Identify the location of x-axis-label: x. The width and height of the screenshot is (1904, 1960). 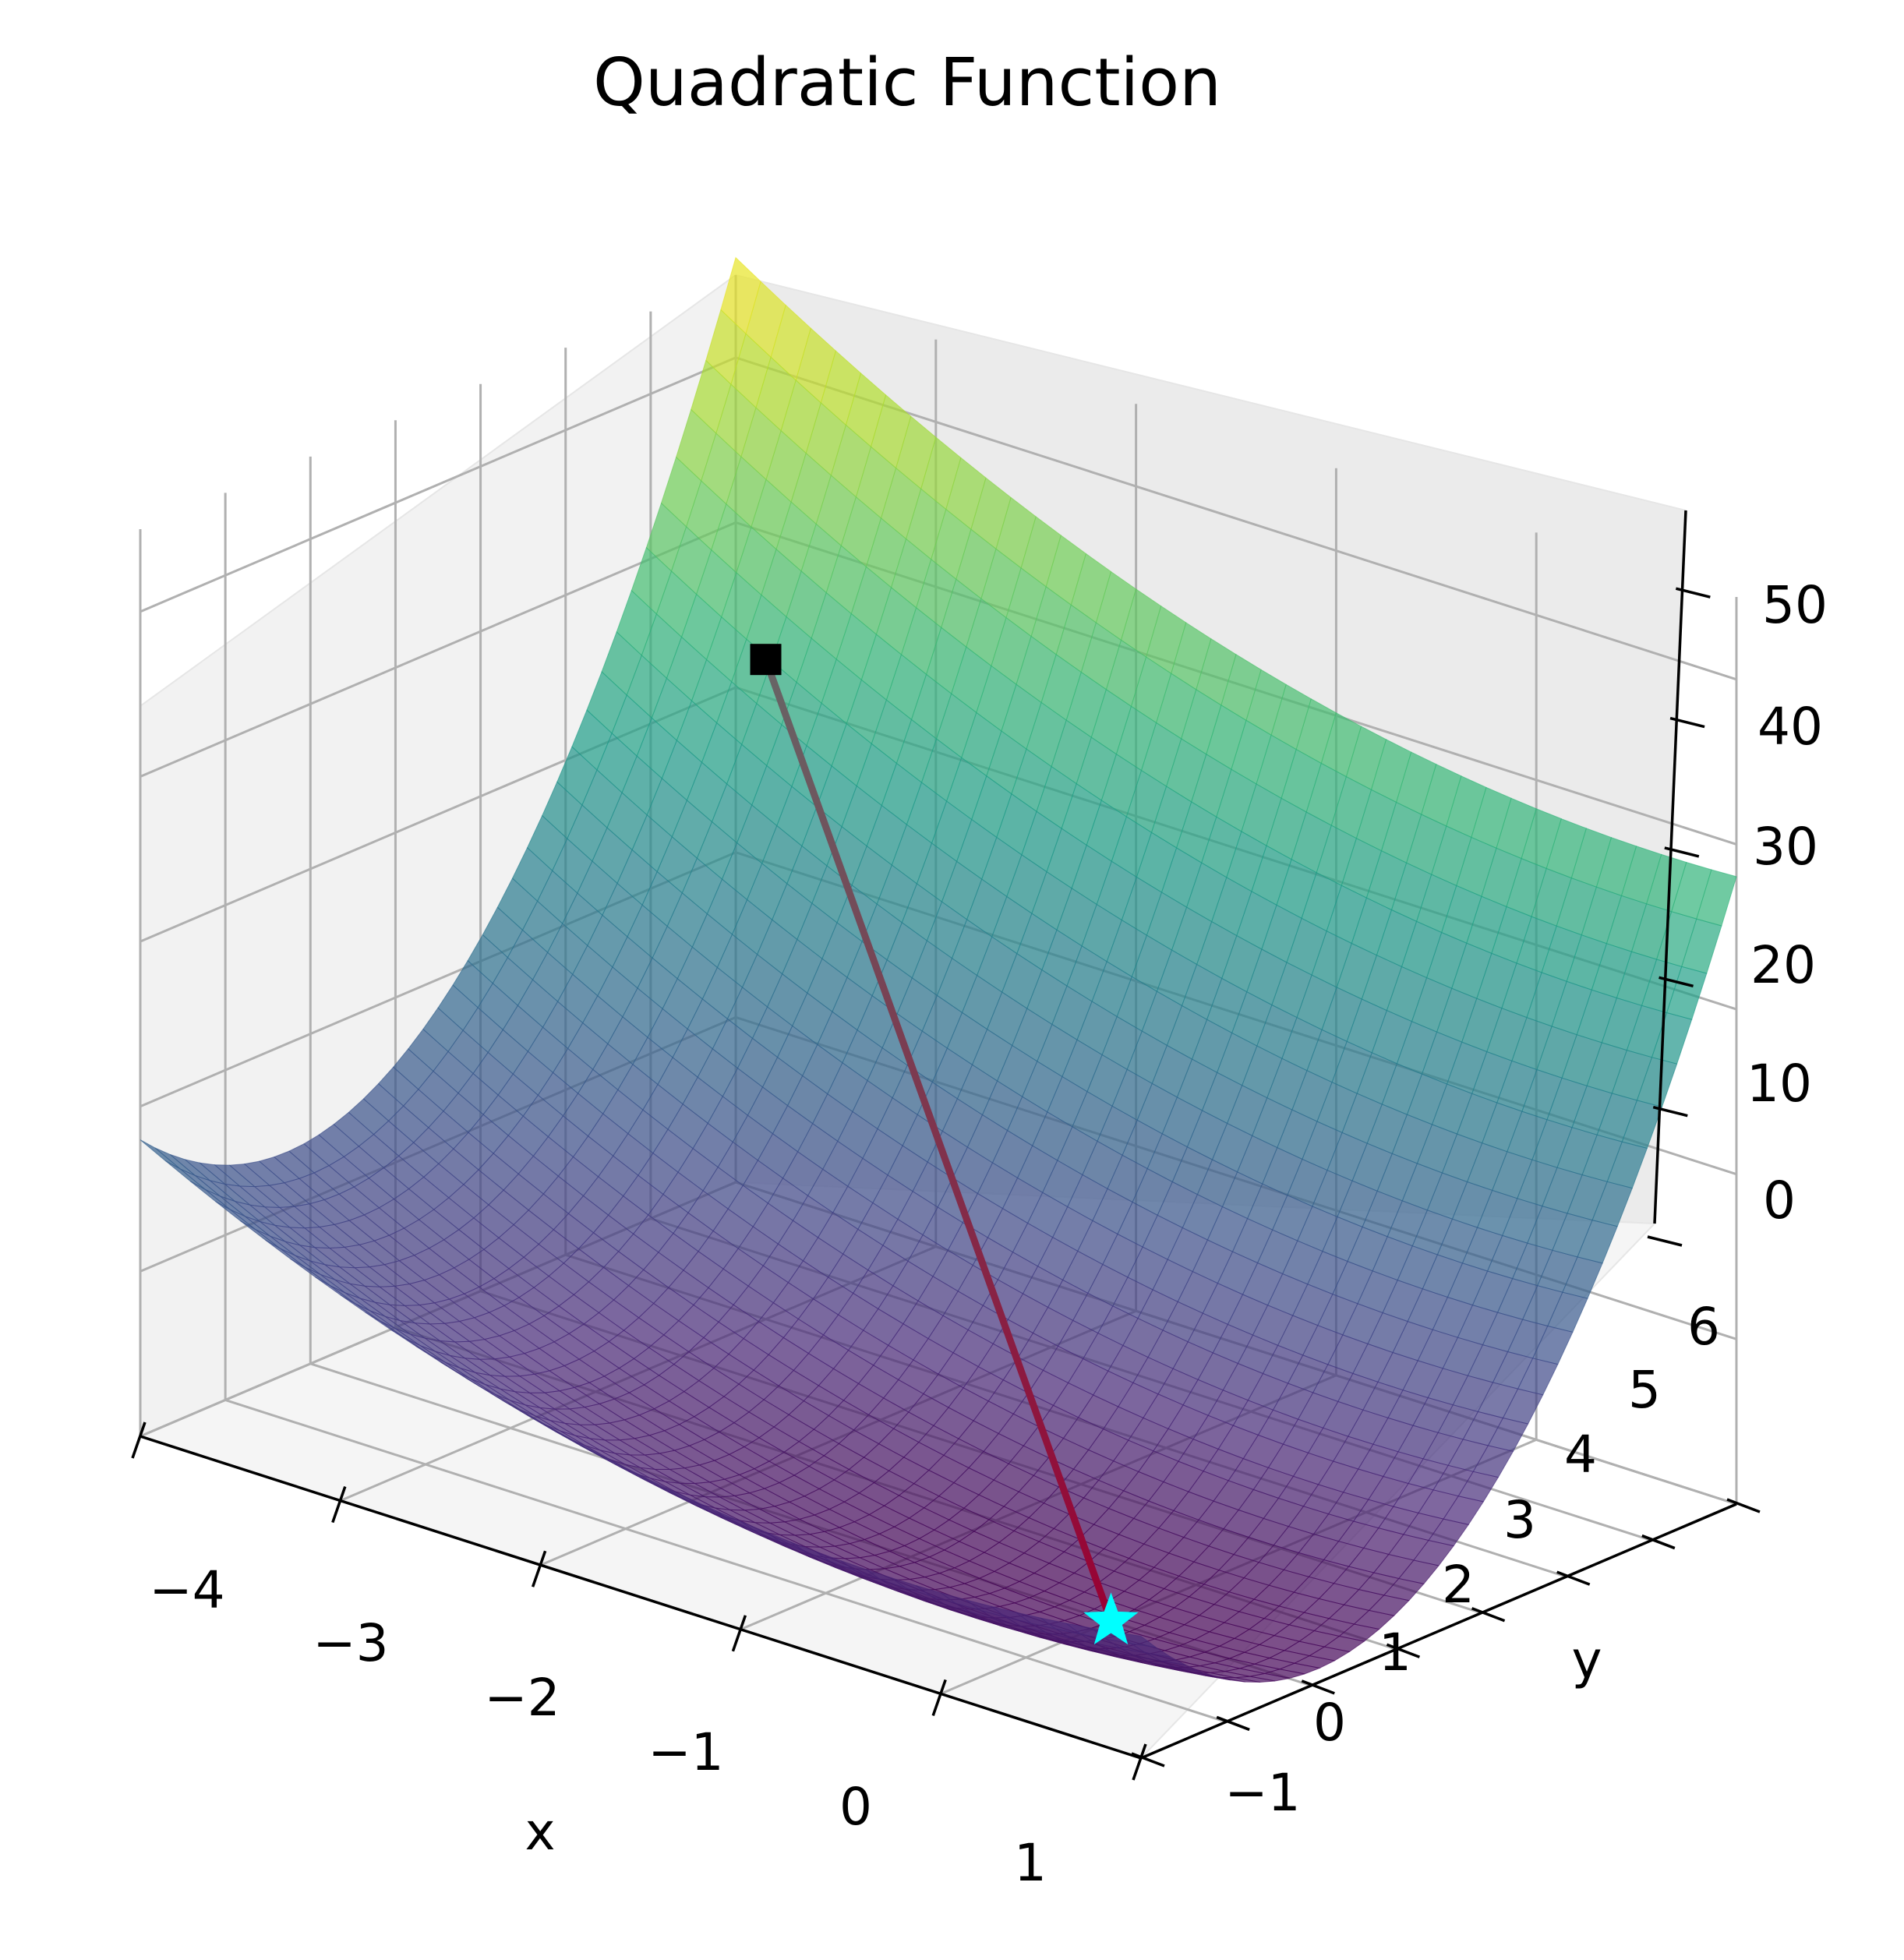
(540, 1832).